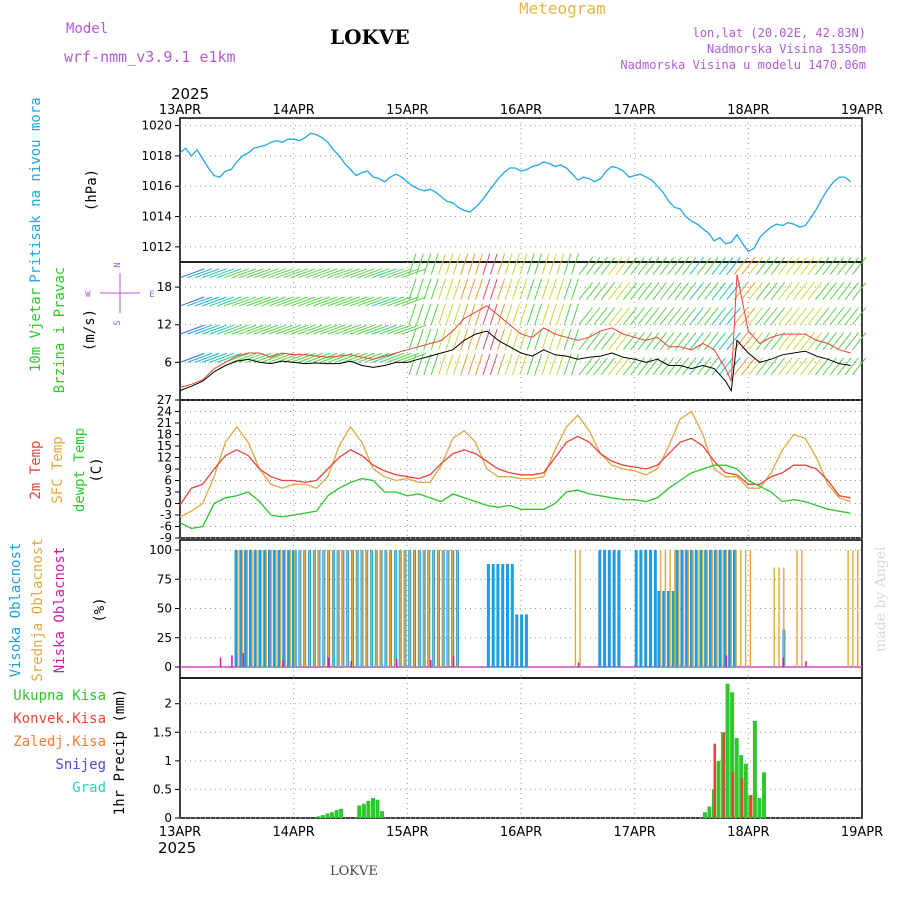 The width and height of the screenshot is (900, 900). Describe the element at coordinates (118, 322) in the screenshot. I see `compass-s: S` at that location.